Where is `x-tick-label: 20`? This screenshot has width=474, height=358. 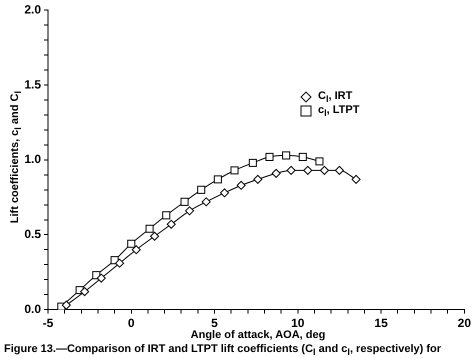 x-tick-label: 20 is located at coordinates (465, 323).